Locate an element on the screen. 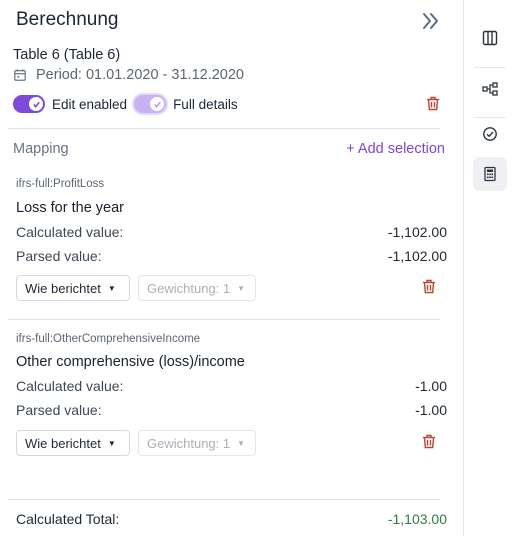 This screenshot has width=513, height=536. mapping-heading: Mapping is located at coordinates (41, 149).